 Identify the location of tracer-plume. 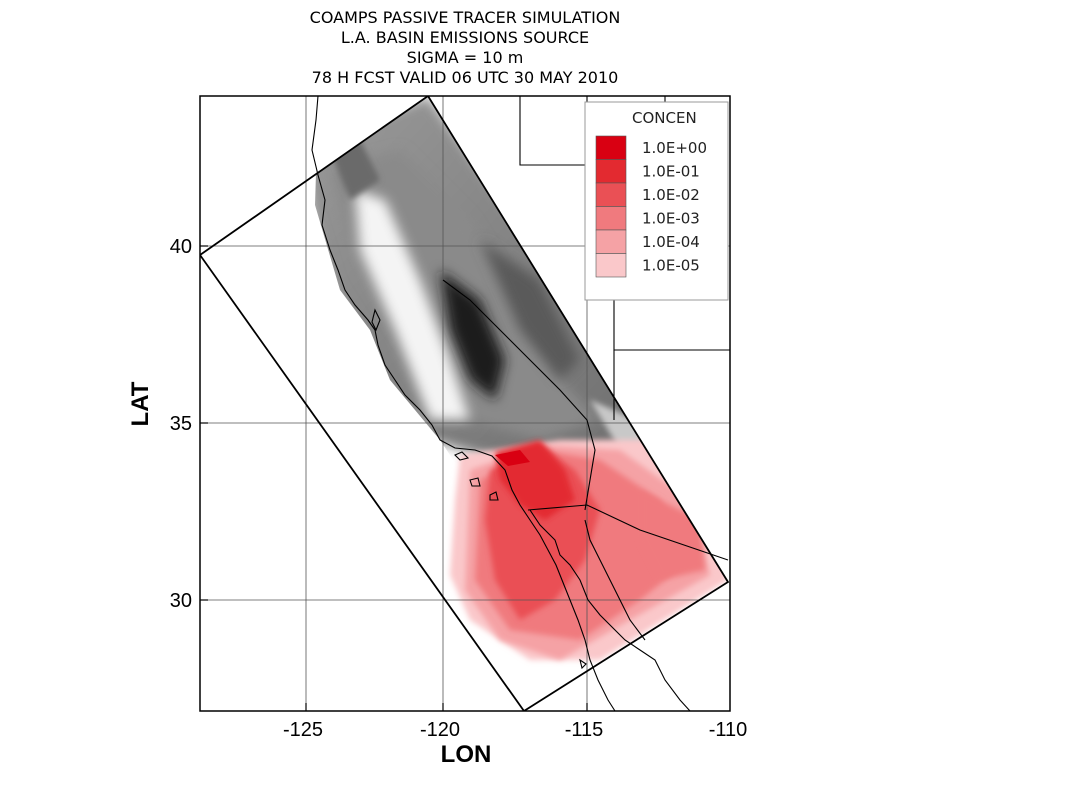
(589, 550).